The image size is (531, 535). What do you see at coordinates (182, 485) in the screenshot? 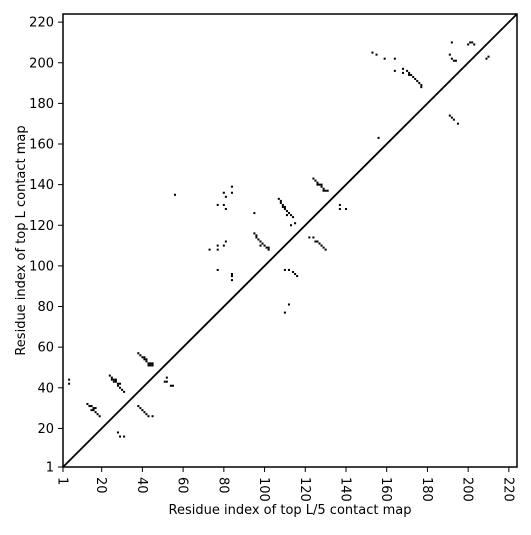
I see `x-tick-label: 60` at bounding box center [182, 485].